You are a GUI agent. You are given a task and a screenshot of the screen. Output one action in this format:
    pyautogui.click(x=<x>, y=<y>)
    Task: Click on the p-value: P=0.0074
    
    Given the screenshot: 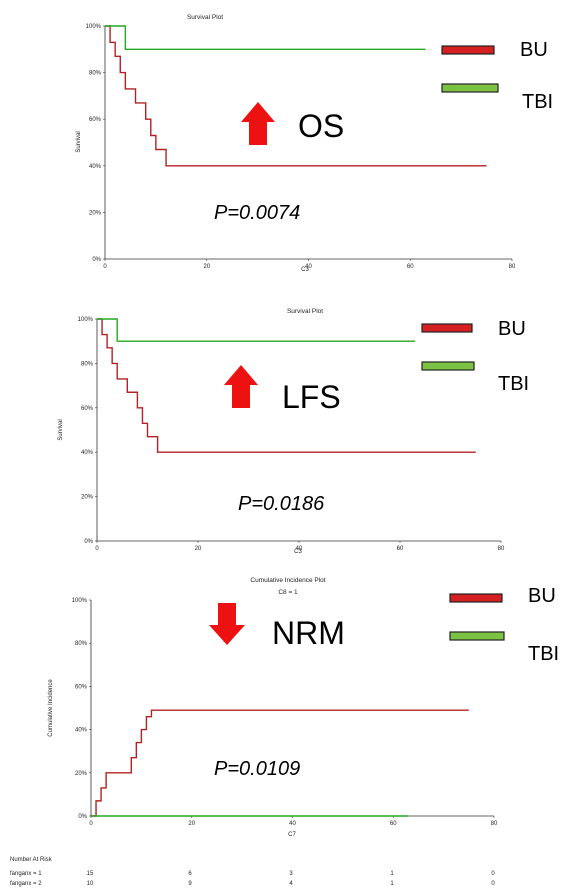 What is the action you would take?
    pyautogui.click(x=257, y=213)
    